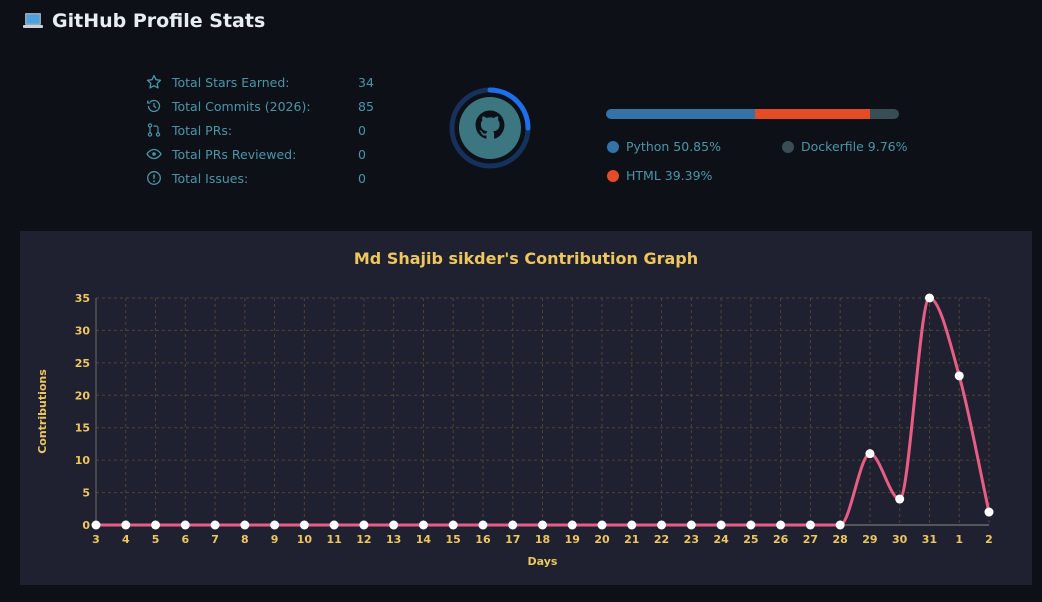  What do you see at coordinates (82, 428) in the screenshot?
I see `y-tick-label: 15` at bounding box center [82, 428].